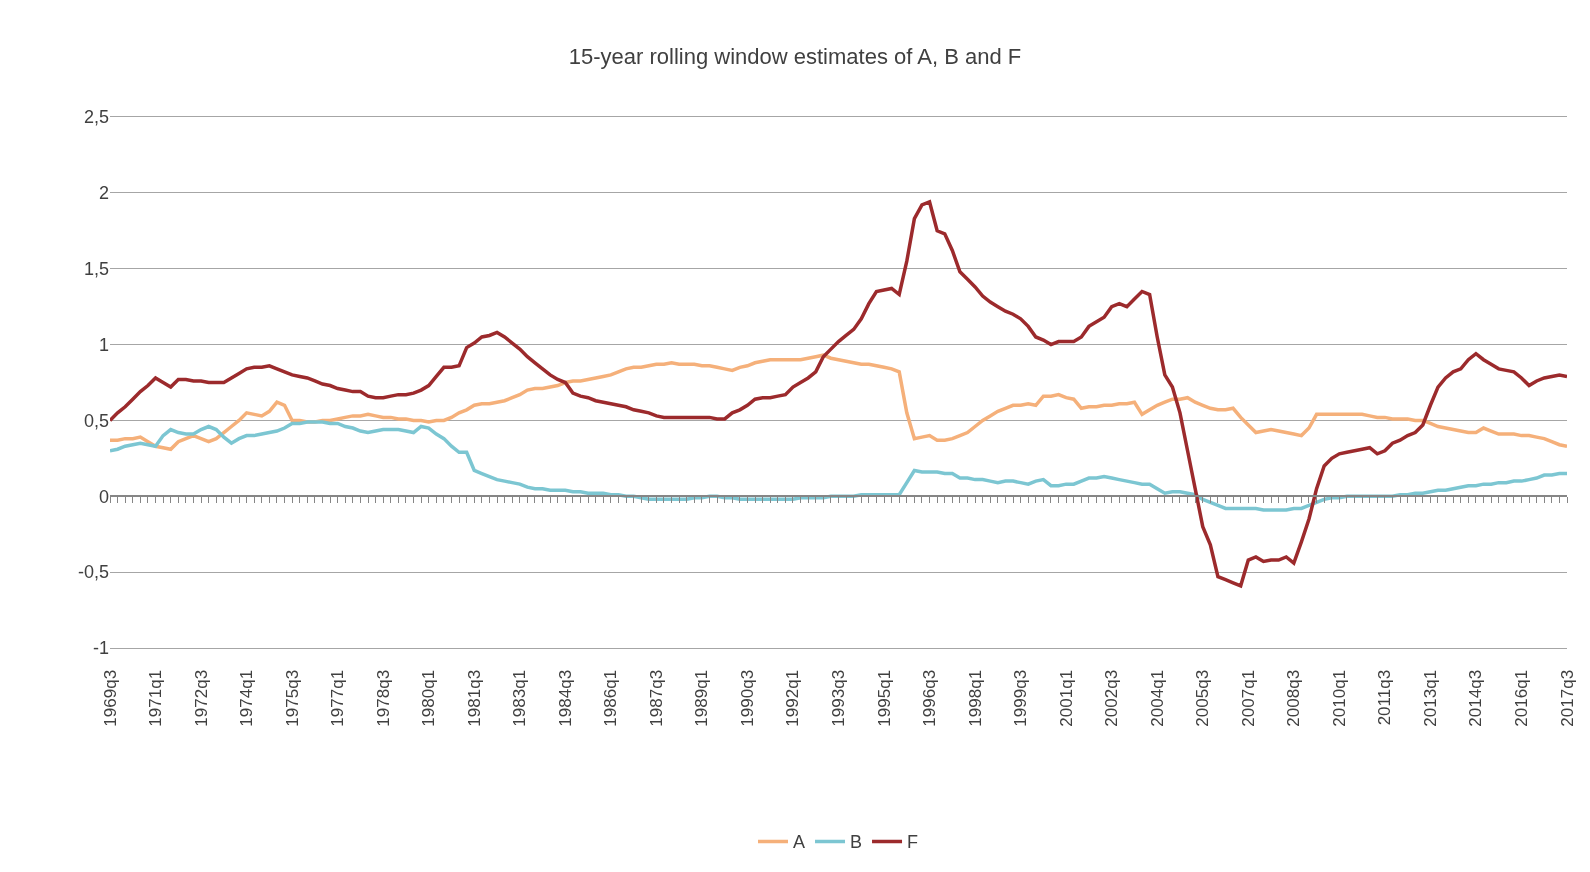 This screenshot has width=1590, height=872. Describe the element at coordinates (1430, 698) in the screenshot. I see `x-tick-label: 2013q1` at that location.